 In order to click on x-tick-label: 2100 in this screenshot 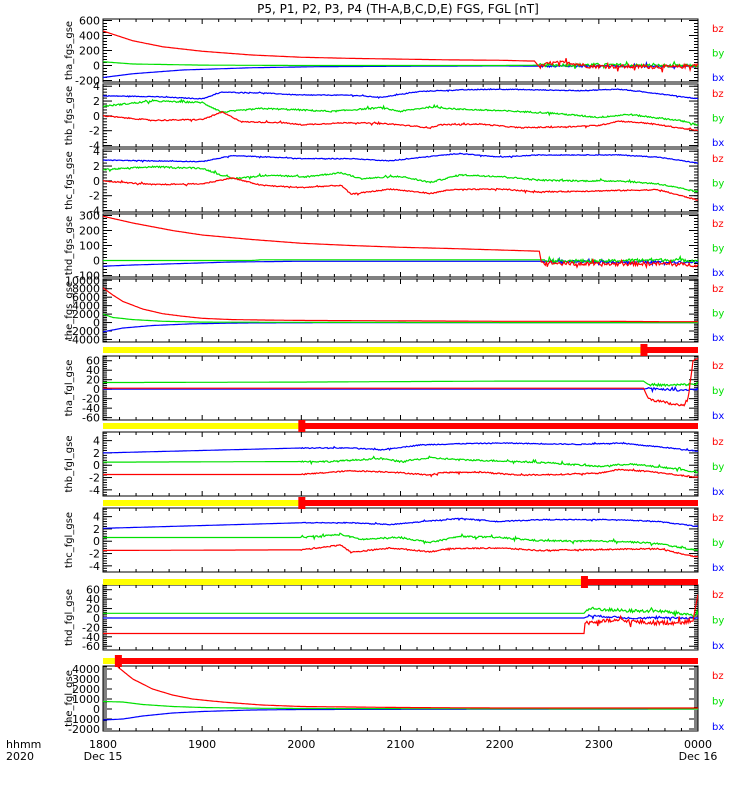, I will do `click(401, 744)`.